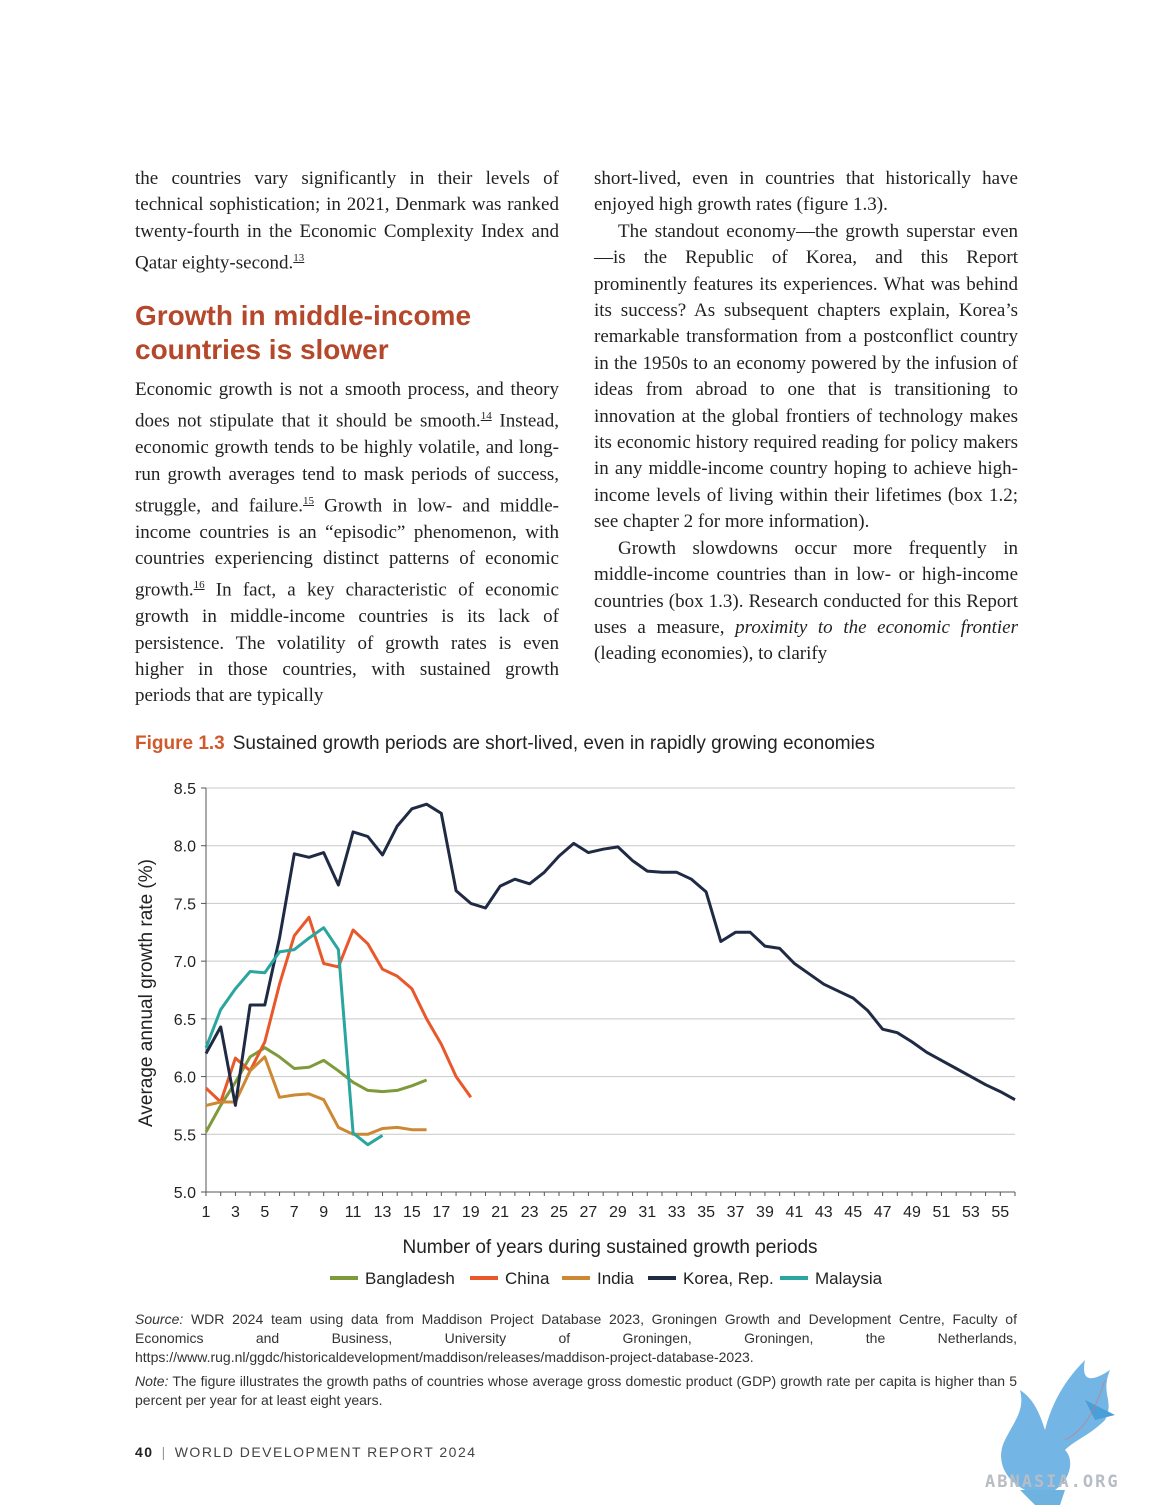 The height and width of the screenshot is (1512, 1152). What do you see at coordinates (610, 954) in the screenshot?
I see `series-line-korea-rep` at bounding box center [610, 954].